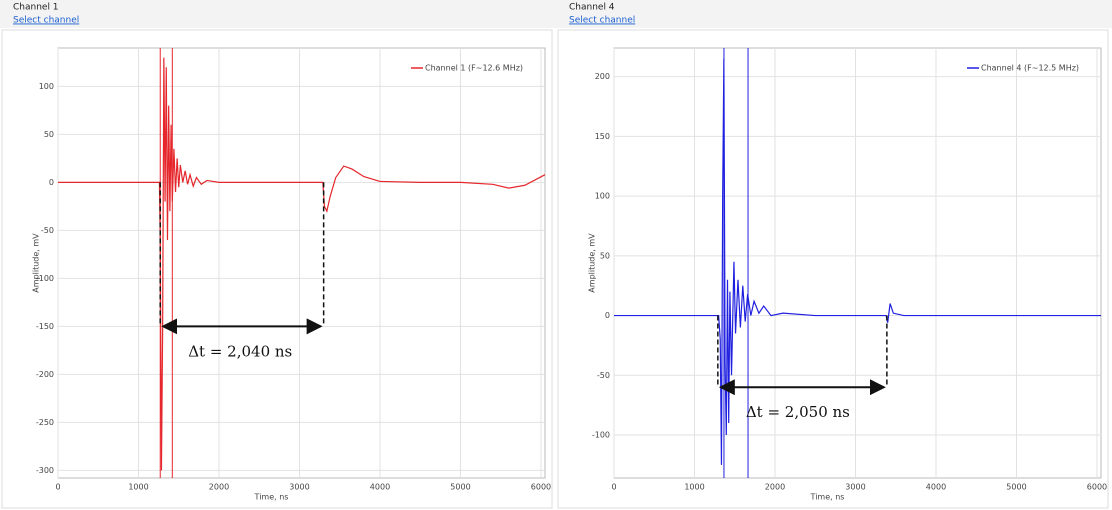  I want to click on delta-annotation: Δt = 2,050 ns, so click(798, 412).